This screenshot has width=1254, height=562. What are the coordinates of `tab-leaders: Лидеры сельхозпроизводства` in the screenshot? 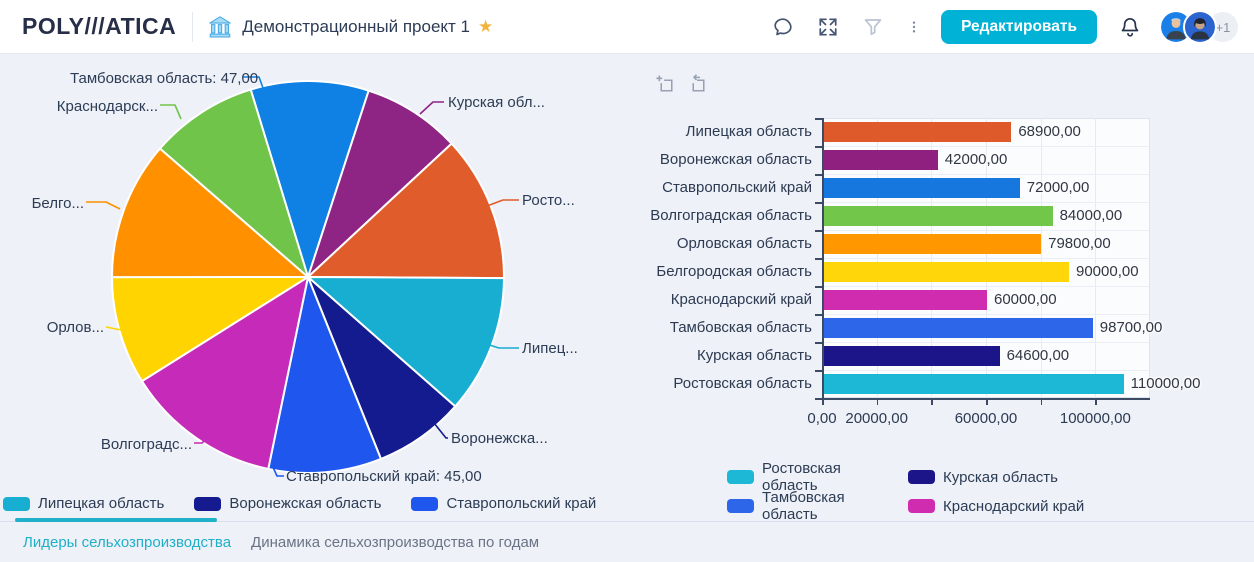 It's located at (127, 542).